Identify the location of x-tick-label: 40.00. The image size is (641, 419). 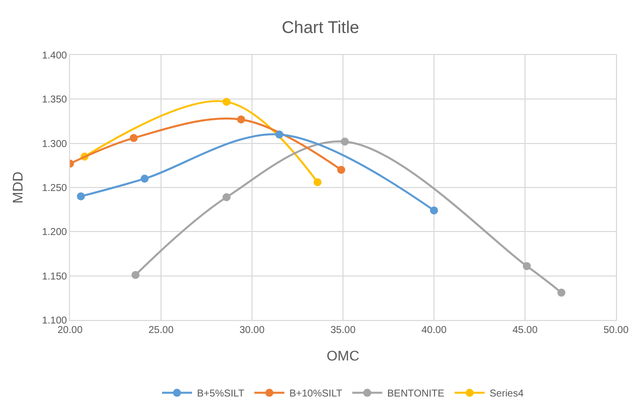
(434, 330).